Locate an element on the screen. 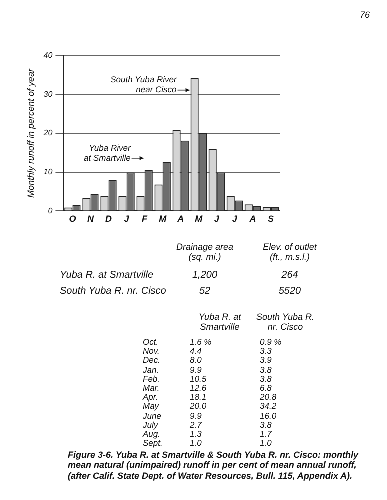 This screenshot has width=387, height=500. text: 2.7 is located at coordinates (196, 425).